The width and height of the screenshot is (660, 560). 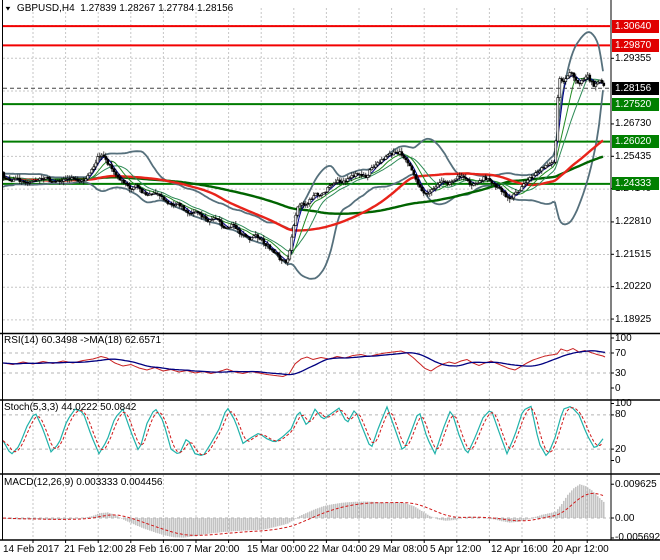 I want to click on rsi-line, so click(x=304, y=362).